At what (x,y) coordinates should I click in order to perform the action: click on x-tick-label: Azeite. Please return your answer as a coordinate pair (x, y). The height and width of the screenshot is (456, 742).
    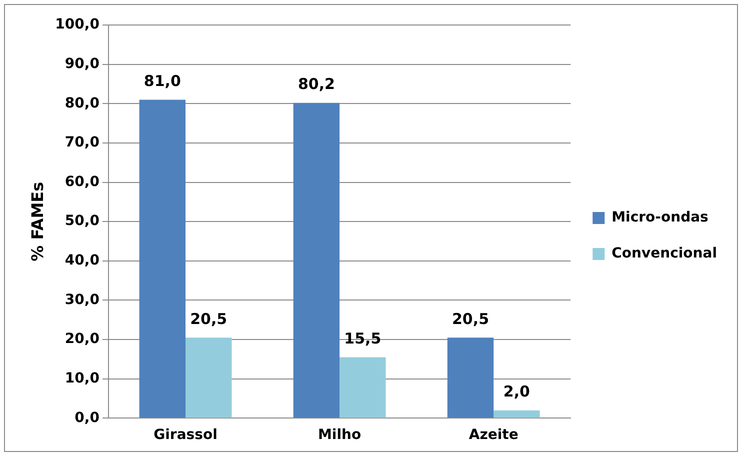
    Looking at the image, I should click on (493, 435).